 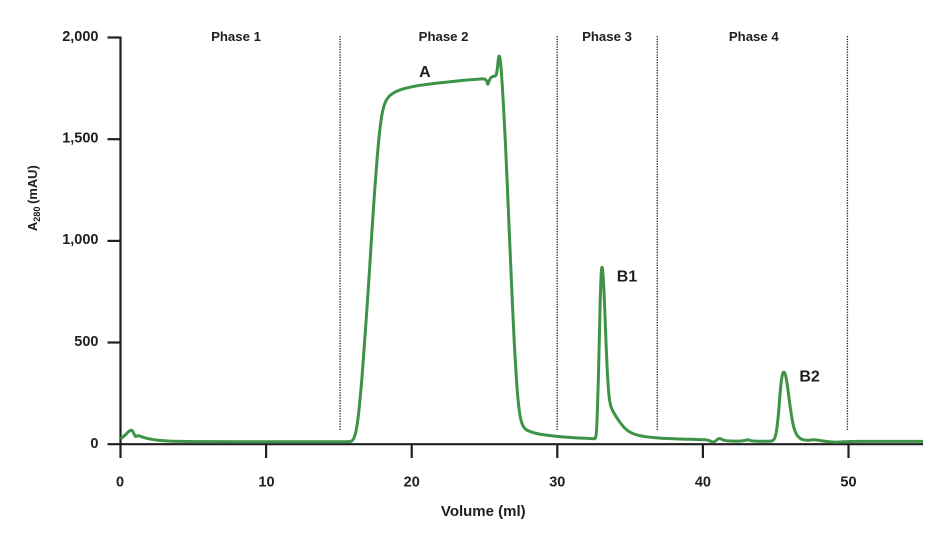 I want to click on svg-text: 1,500, so click(x=80, y=139).